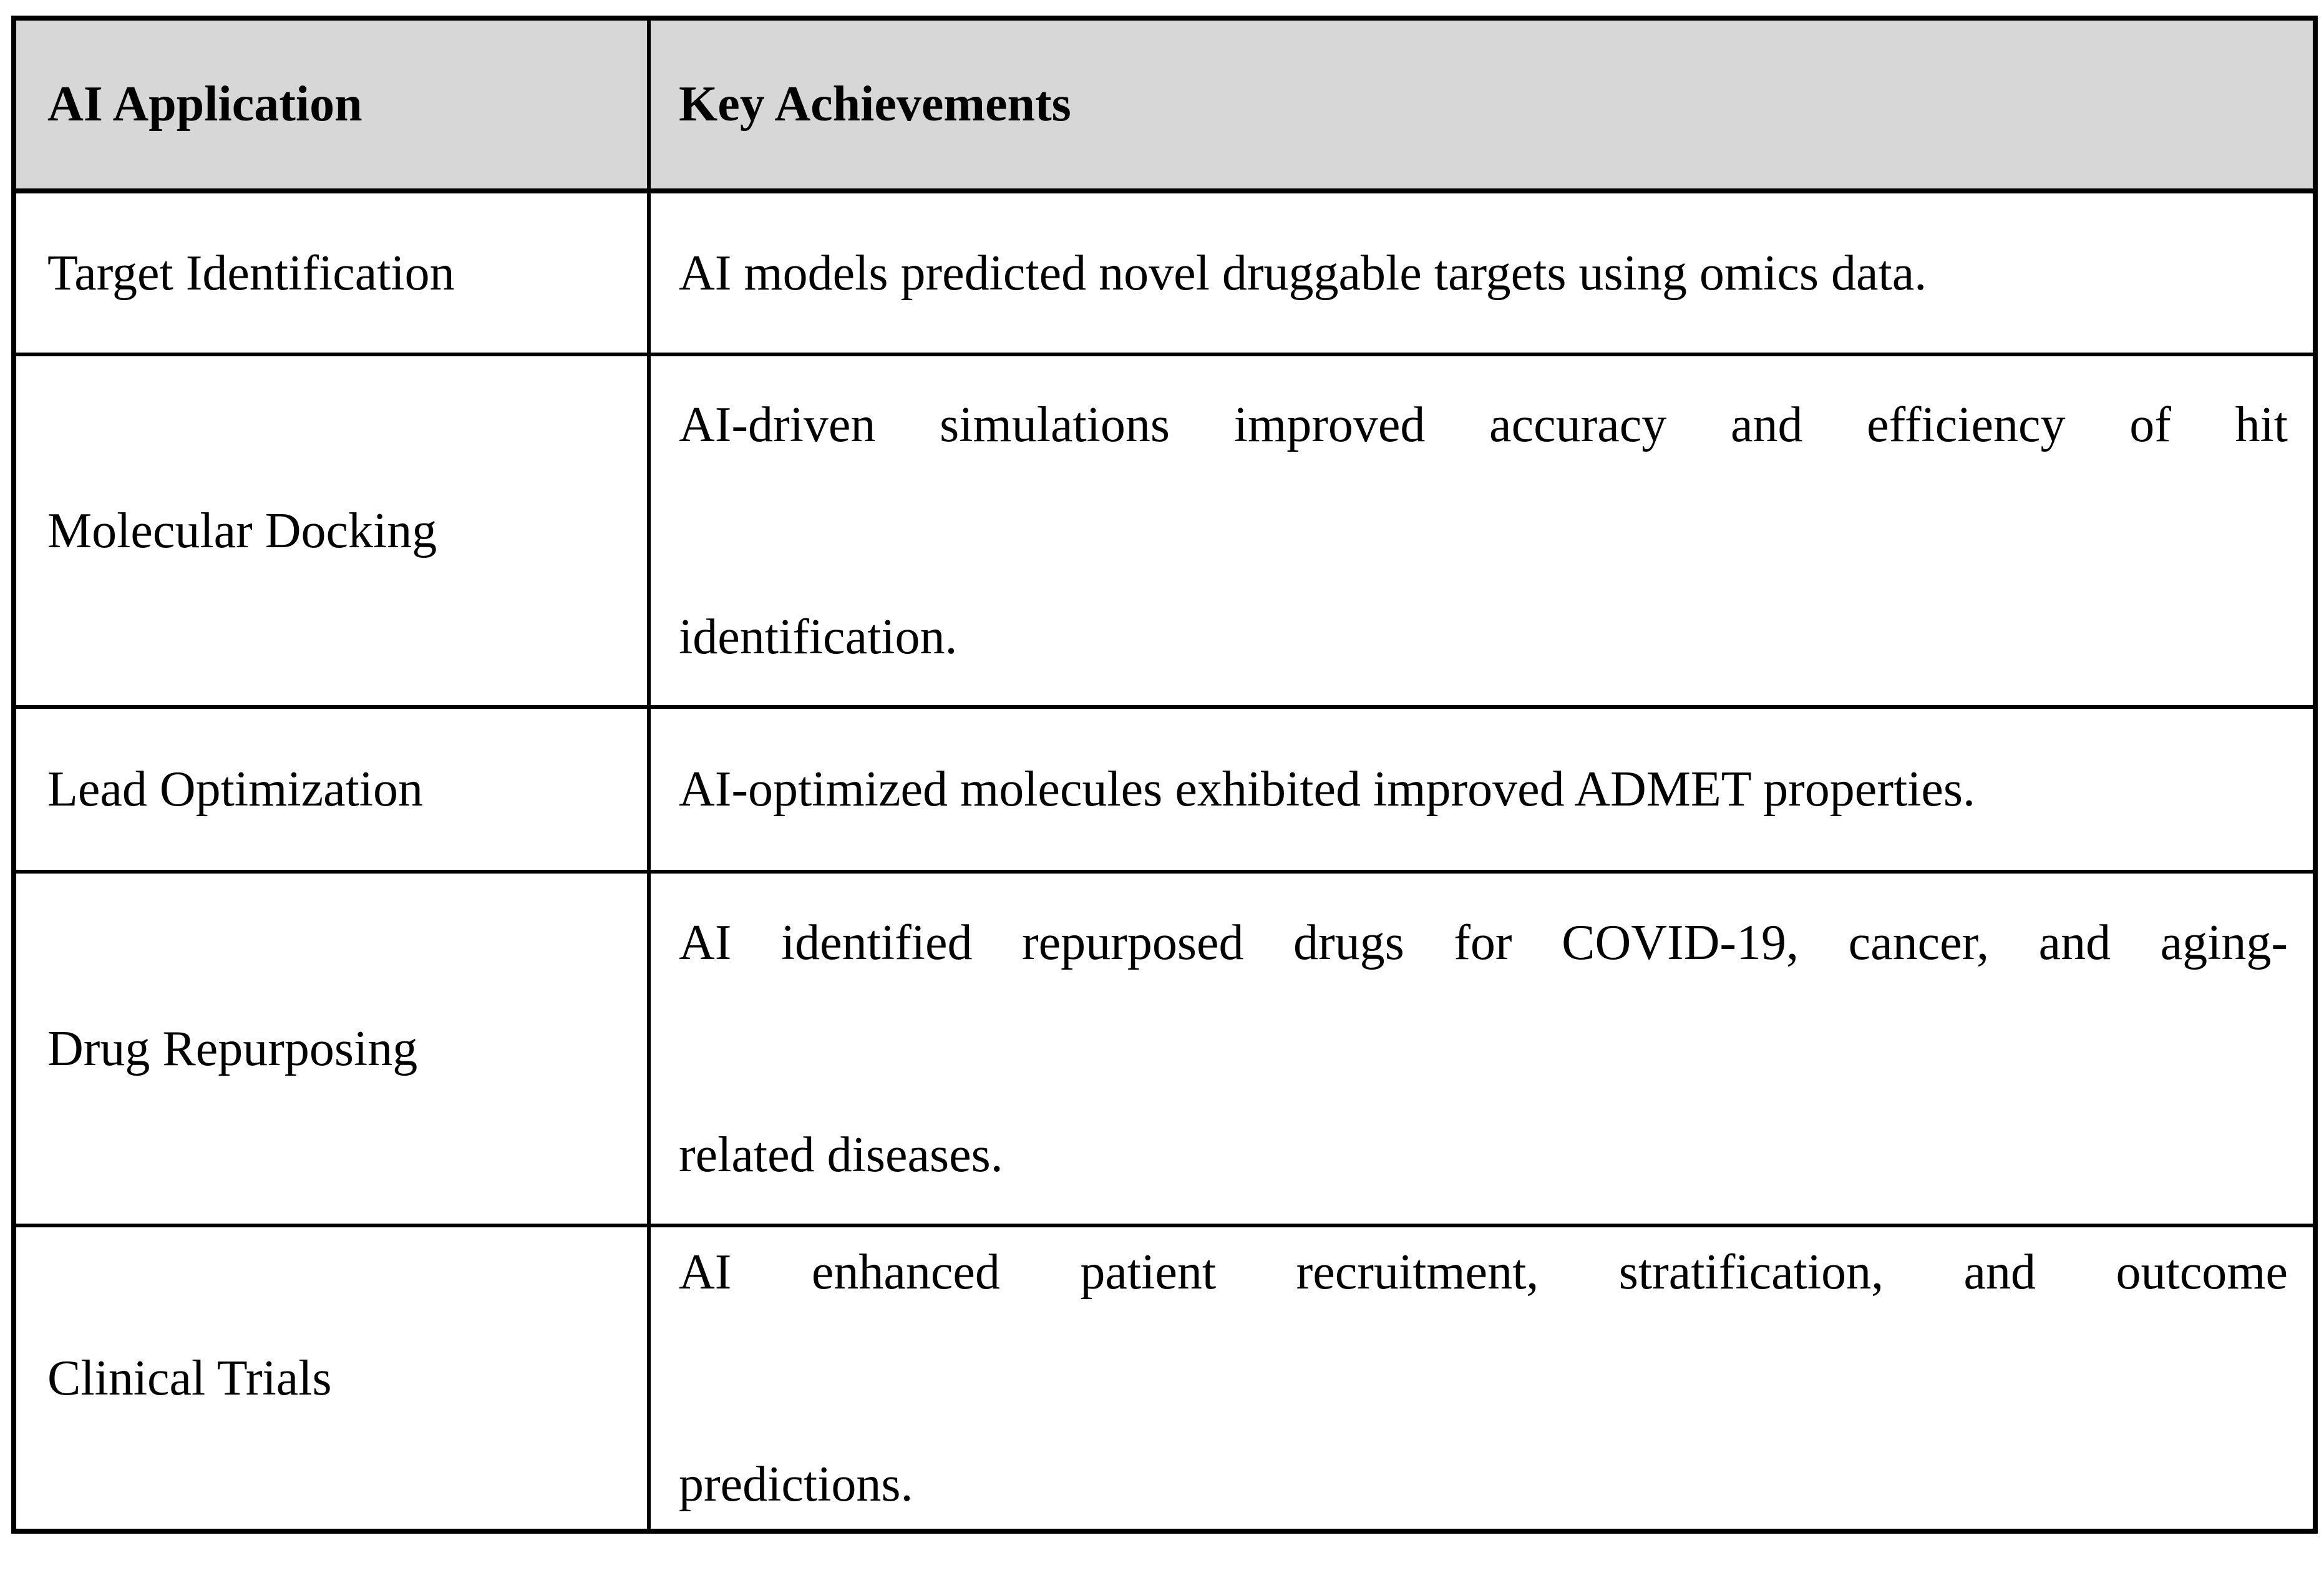 This screenshot has height=1578, width=2324. I want to click on column-header-ai-application: AI Application, so click(331, 104).